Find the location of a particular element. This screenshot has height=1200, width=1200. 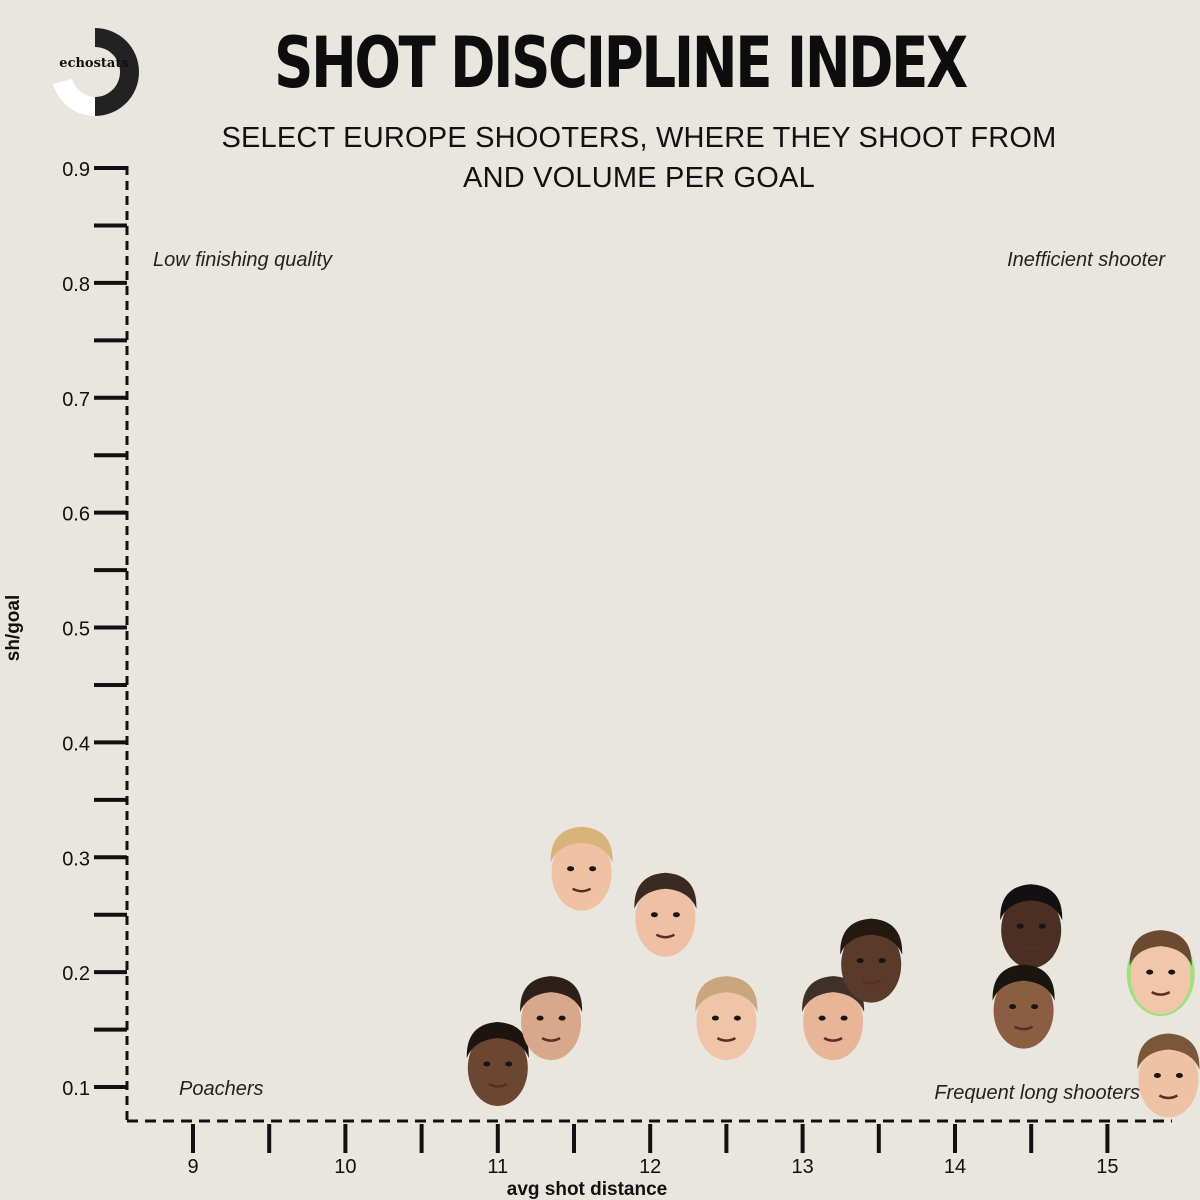

x-axis-ticks: 9 10 11 12 13 14 15 is located at coordinates (653, 1151).